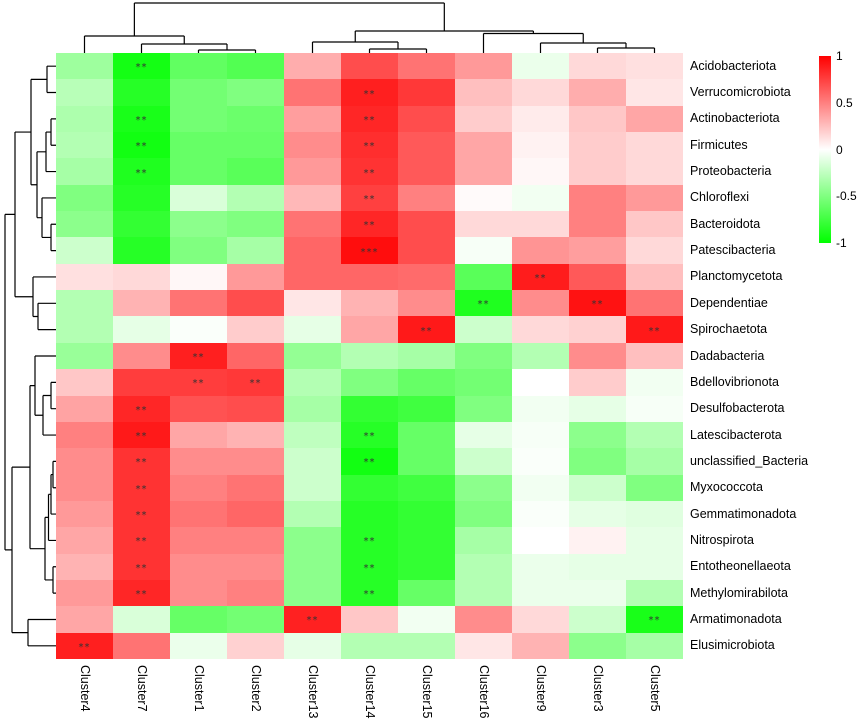  Describe the element at coordinates (141, 688) in the screenshot. I see `col-label: Cluster7` at that location.